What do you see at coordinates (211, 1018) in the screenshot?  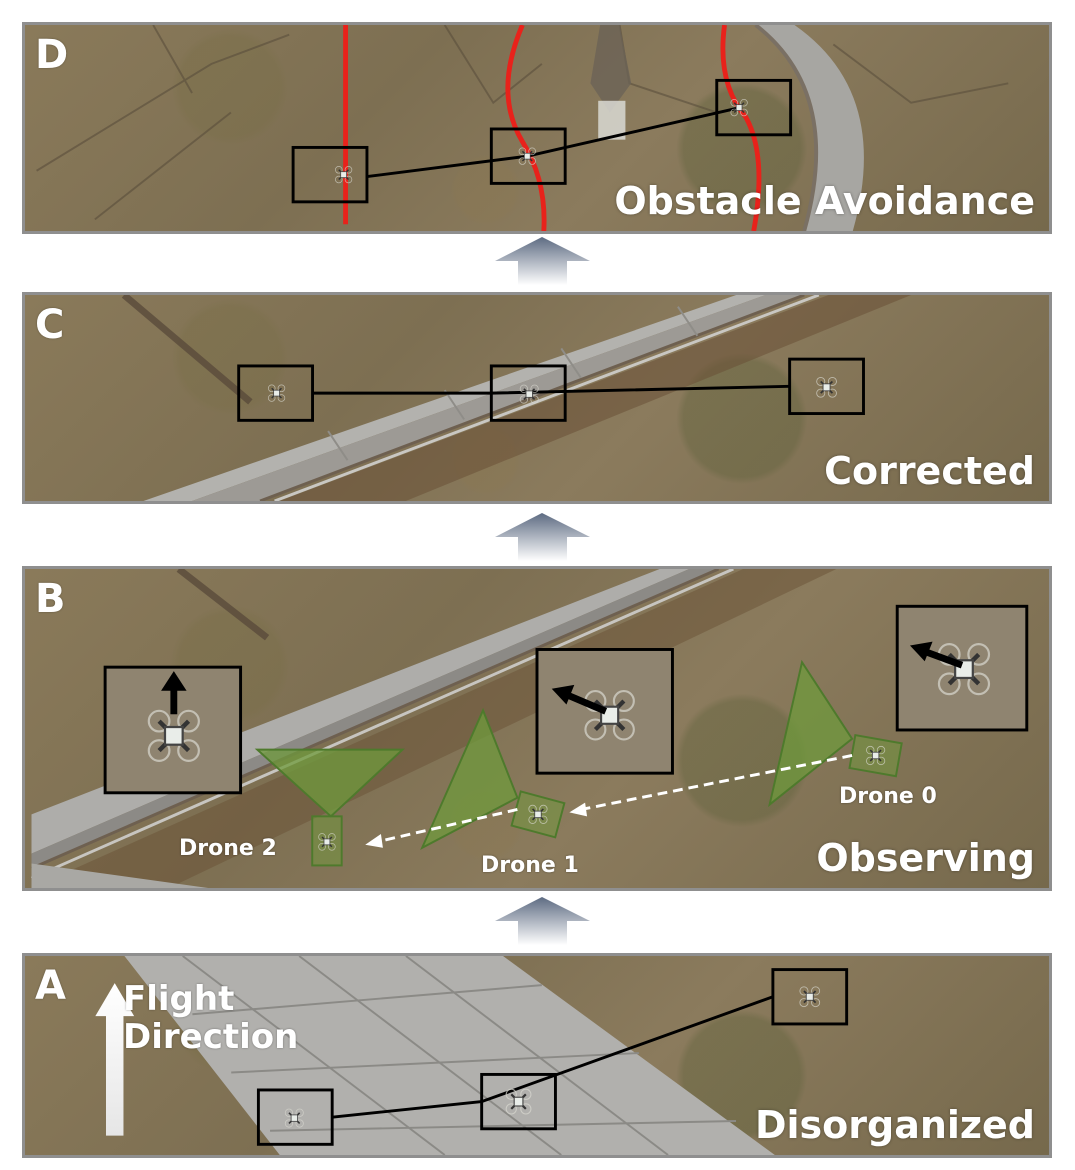 I see `flight-direction-label: Flight Direction` at bounding box center [211, 1018].